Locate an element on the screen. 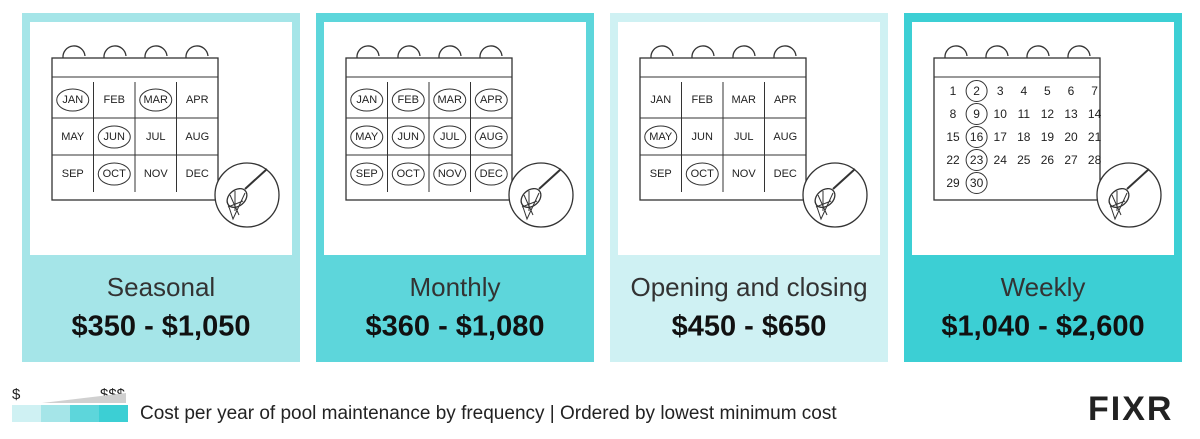 This screenshot has width=1200, height=439. day: 6 is located at coordinates (1071, 91).